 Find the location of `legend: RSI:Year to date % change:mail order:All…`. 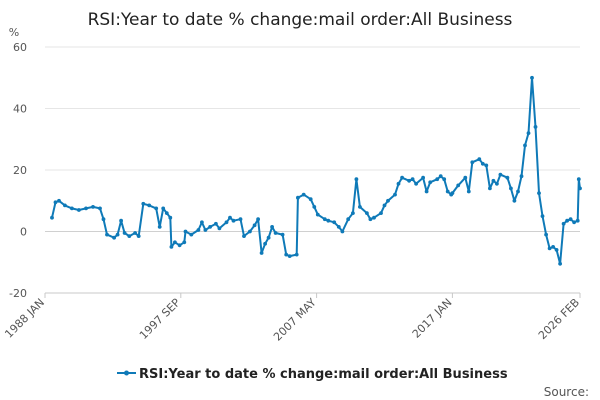

legend: RSI:Year to date % change:mail order:All… is located at coordinates (312, 374).